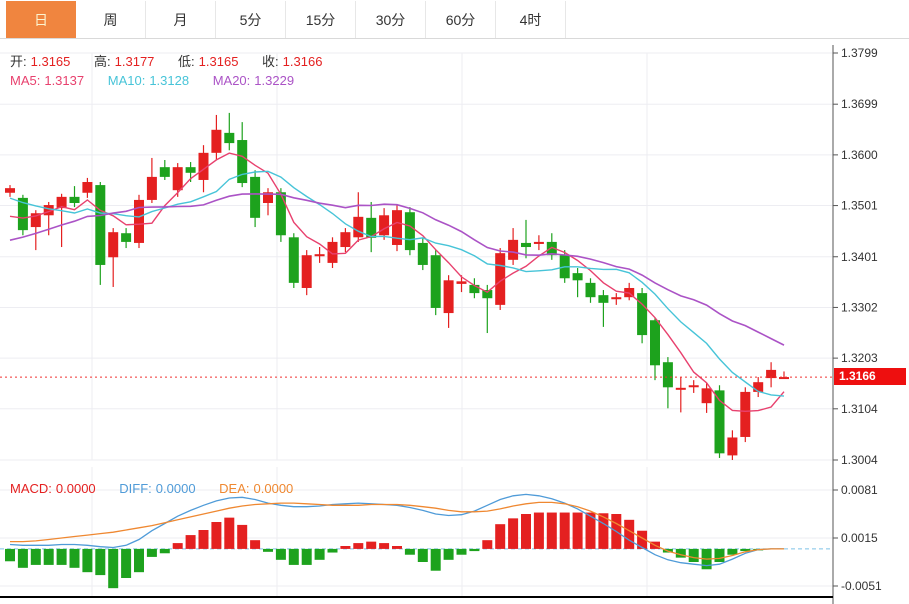  Describe the element at coordinates (859, 490) in the screenshot. I see `macd-axis-label: 0.0081` at that location.